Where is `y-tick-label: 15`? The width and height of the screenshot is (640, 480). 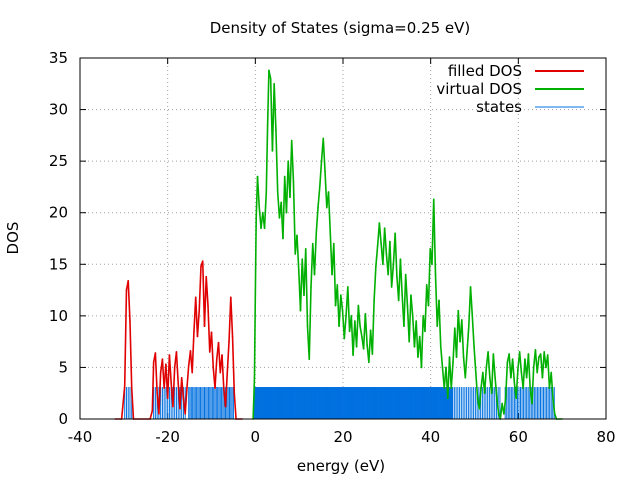
y-tick-label: 15 is located at coordinates (58, 264).